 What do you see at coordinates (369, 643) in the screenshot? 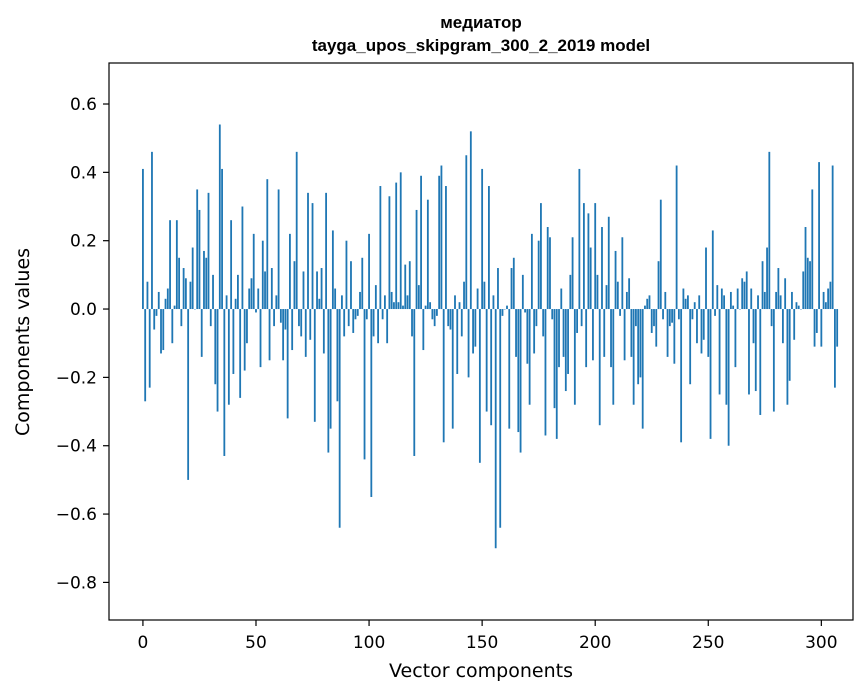
I see `x-tick-label-100: 100` at bounding box center [369, 643].